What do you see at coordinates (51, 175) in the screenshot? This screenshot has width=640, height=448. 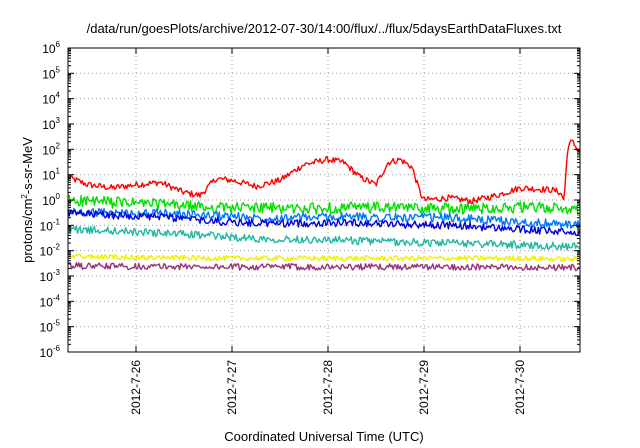 I see `y-tick-label: 10¹` at bounding box center [51, 175].